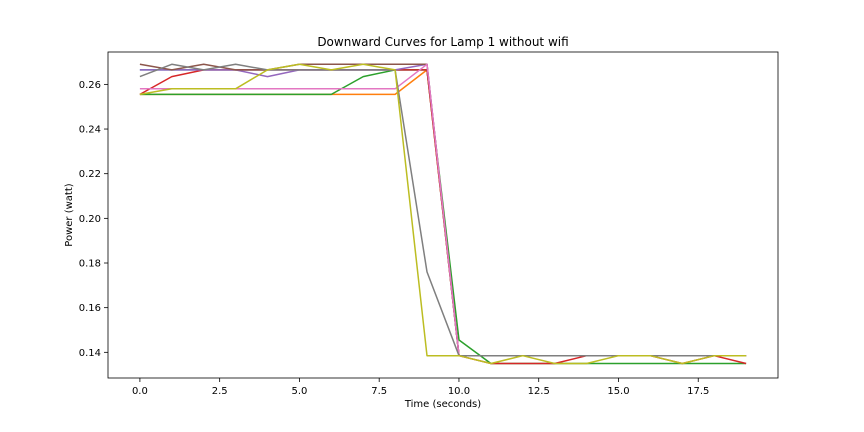 This screenshot has height=432, width=864. I want to click on y-tick-label: 0.22, so click(90, 174).